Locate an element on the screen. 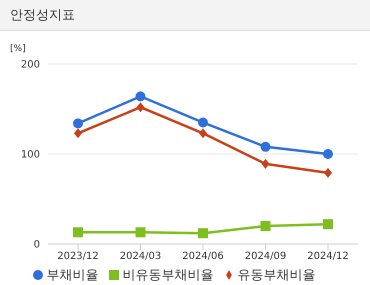  y-tick-label: 200 is located at coordinates (30, 65).